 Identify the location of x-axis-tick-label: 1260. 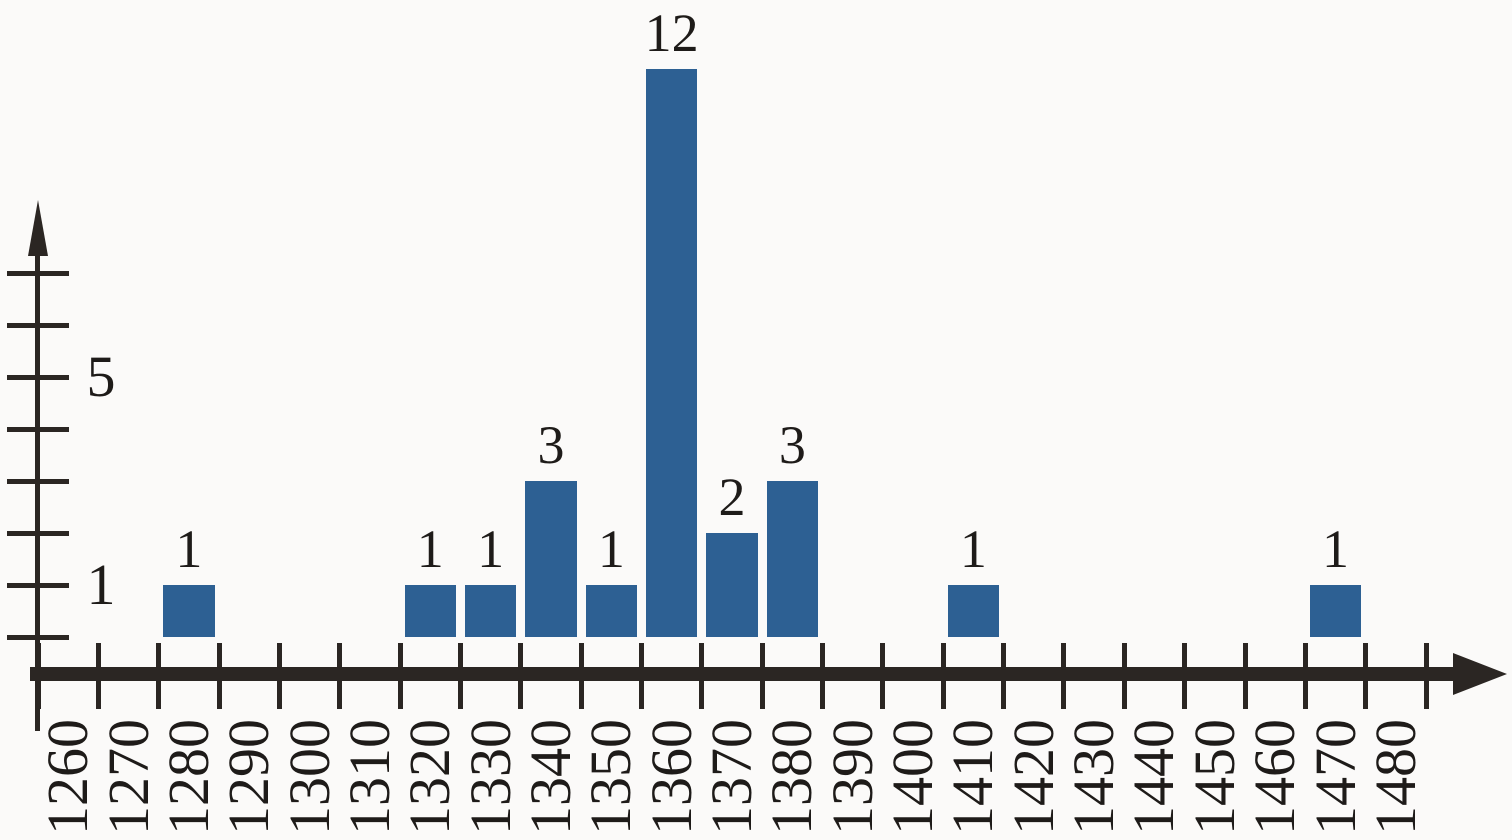
(68, 777).